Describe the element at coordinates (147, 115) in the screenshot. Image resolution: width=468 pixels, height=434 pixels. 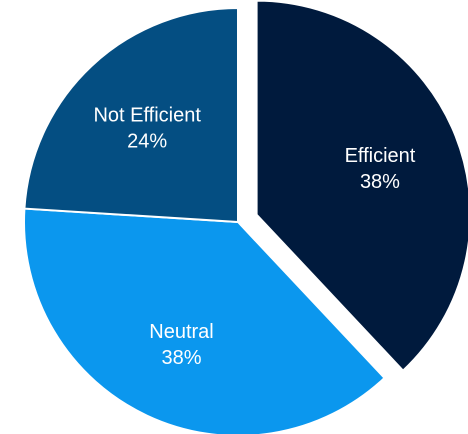
I see `slice-label: Not Efficient` at that location.